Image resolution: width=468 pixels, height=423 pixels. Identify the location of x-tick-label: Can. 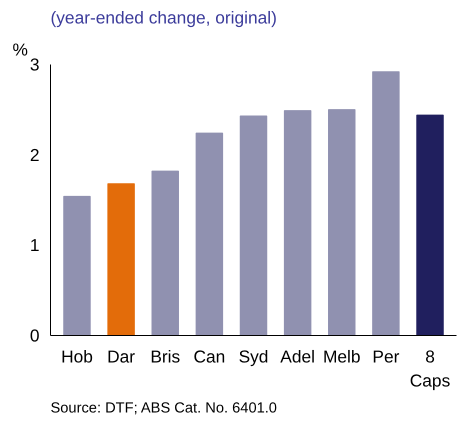
(209, 356).